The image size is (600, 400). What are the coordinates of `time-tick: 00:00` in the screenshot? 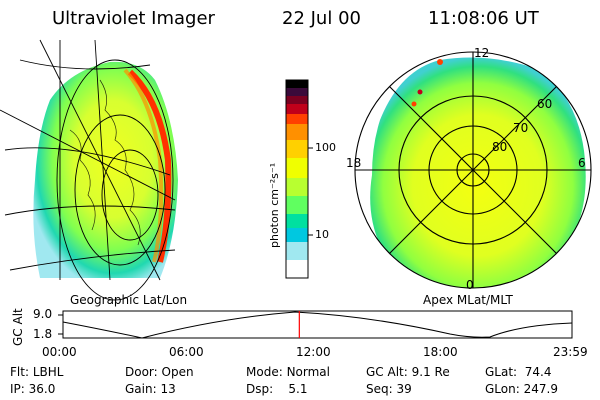 It's located at (59, 352).